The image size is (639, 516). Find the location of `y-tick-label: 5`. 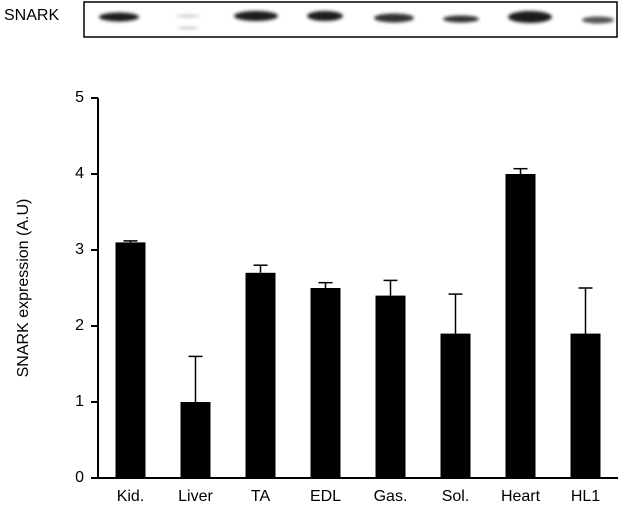

y-tick-label: 5 is located at coordinates (79, 97).